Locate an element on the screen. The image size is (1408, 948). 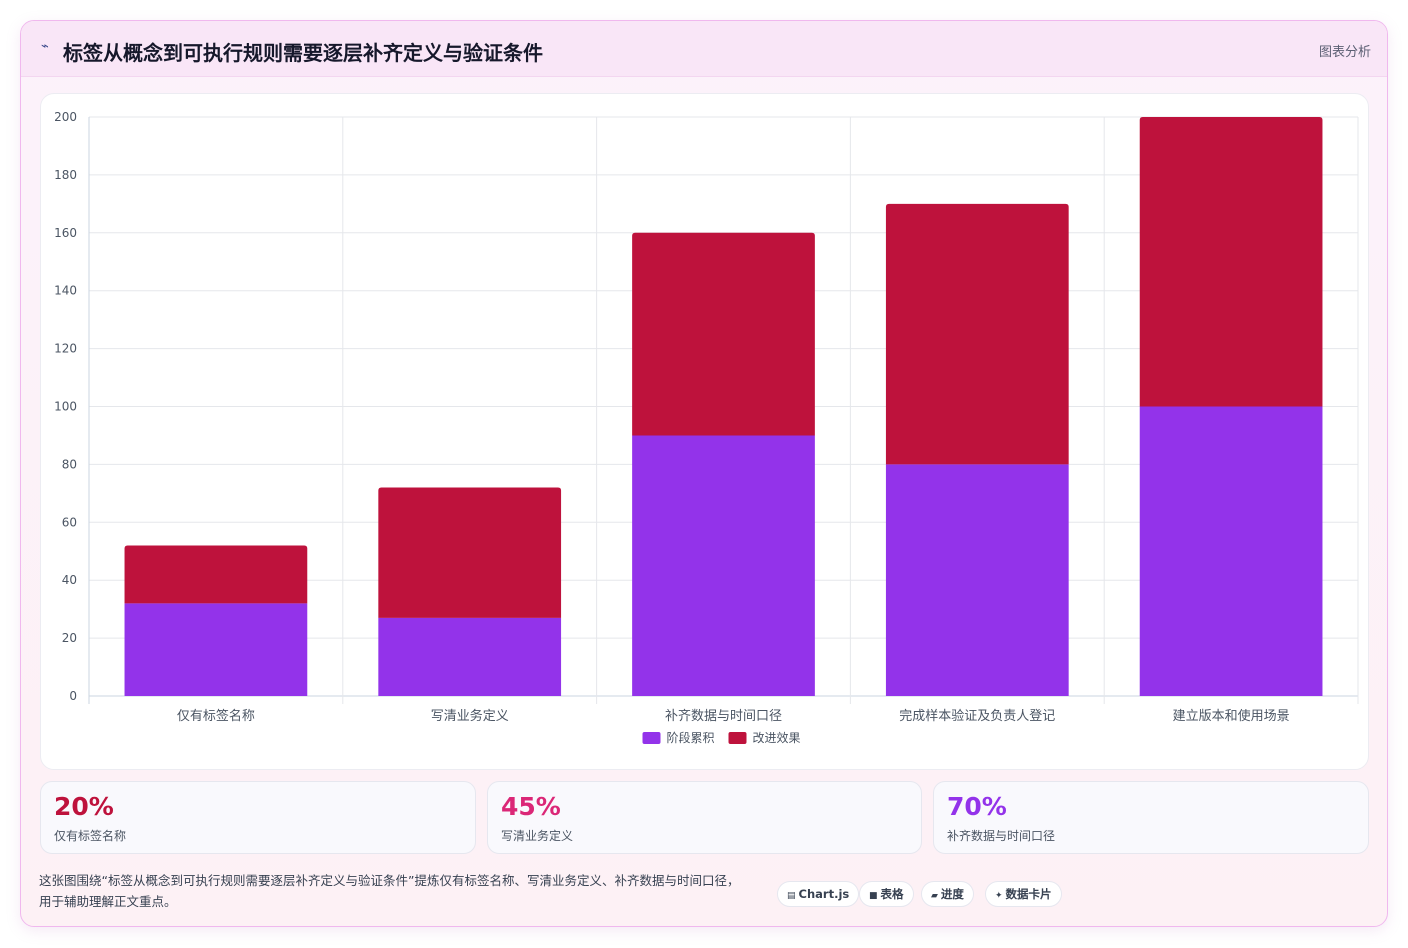
x-tick-label: 写清业务定义 is located at coordinates (470, 716).